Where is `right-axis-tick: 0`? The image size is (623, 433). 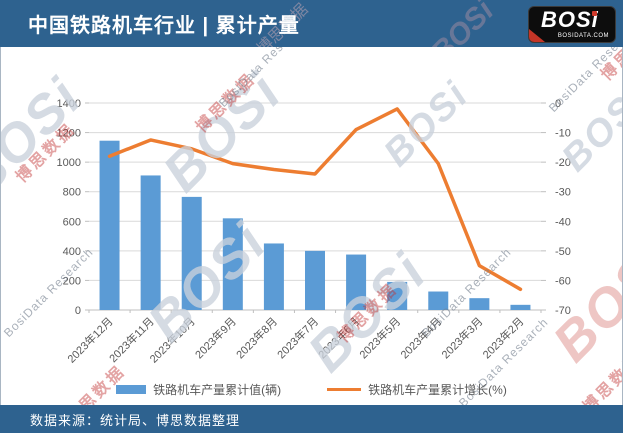 right-axis-tick: 0 is located at coordinates (558, 104).